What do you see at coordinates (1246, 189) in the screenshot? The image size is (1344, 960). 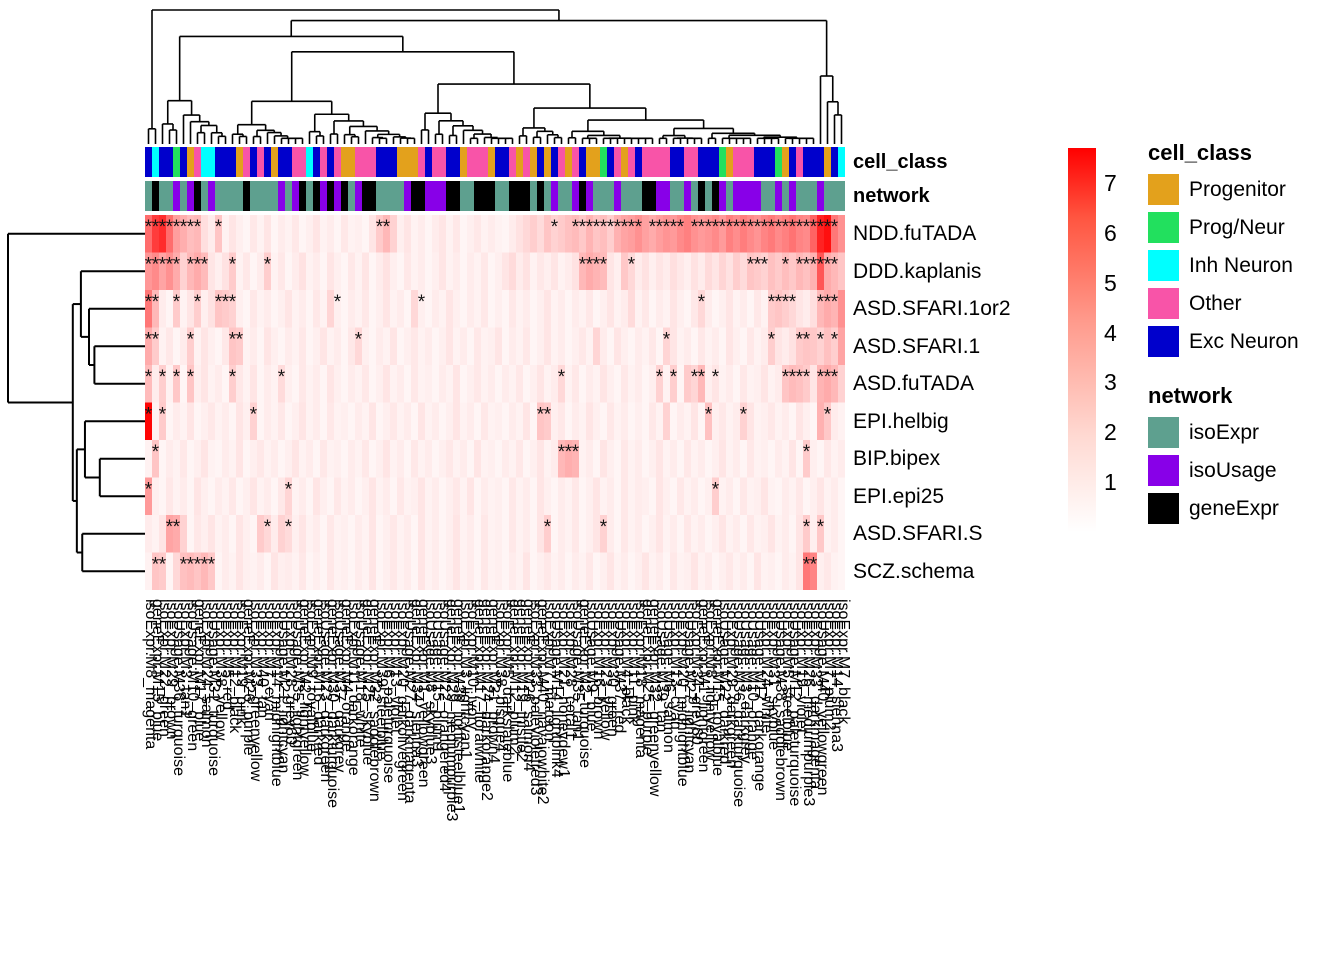 I see `cell_class-legend-item: Progenitor` at bounding box center [1246, 189].